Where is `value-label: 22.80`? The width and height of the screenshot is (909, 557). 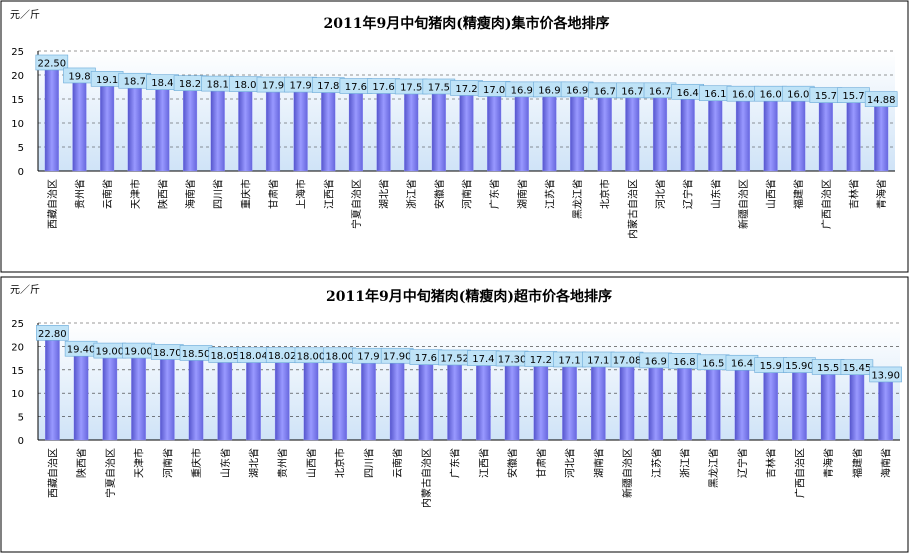
value-label: 22.80 is located at coordinates (52, 334).